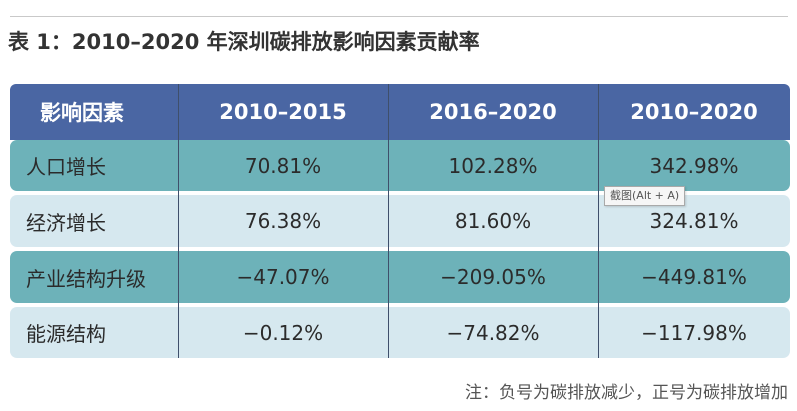 The width and height of the screenshot is (797, 411). I want to click on row-label: 经济增长, so click(66, 222).